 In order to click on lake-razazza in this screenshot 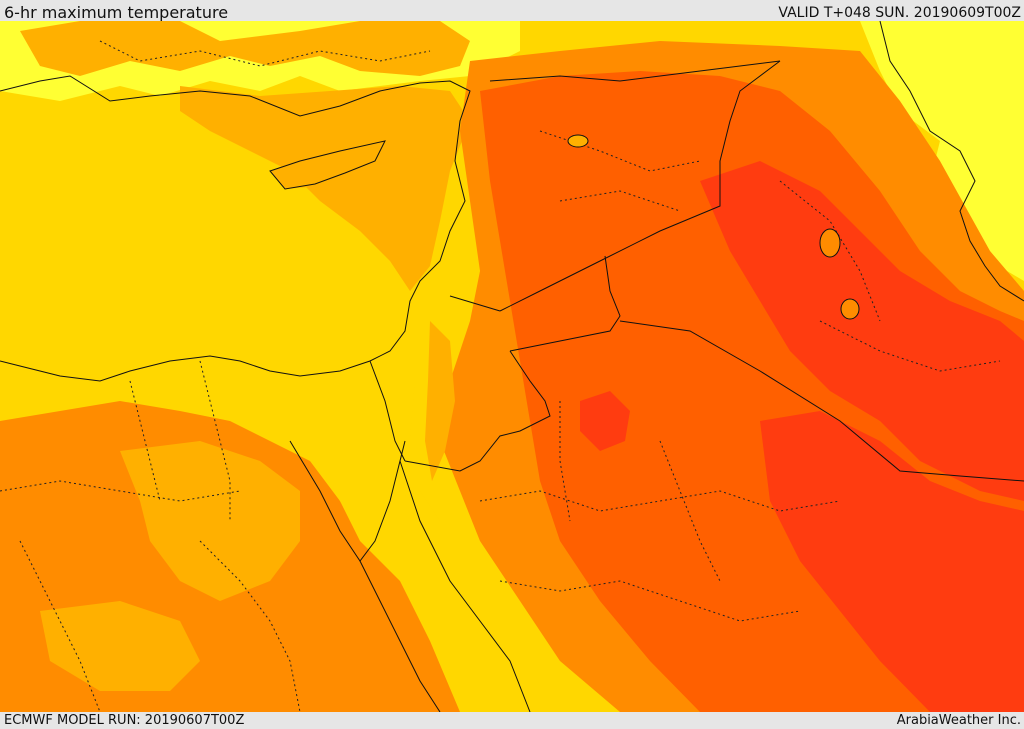, I will do `click(850, 309)`.